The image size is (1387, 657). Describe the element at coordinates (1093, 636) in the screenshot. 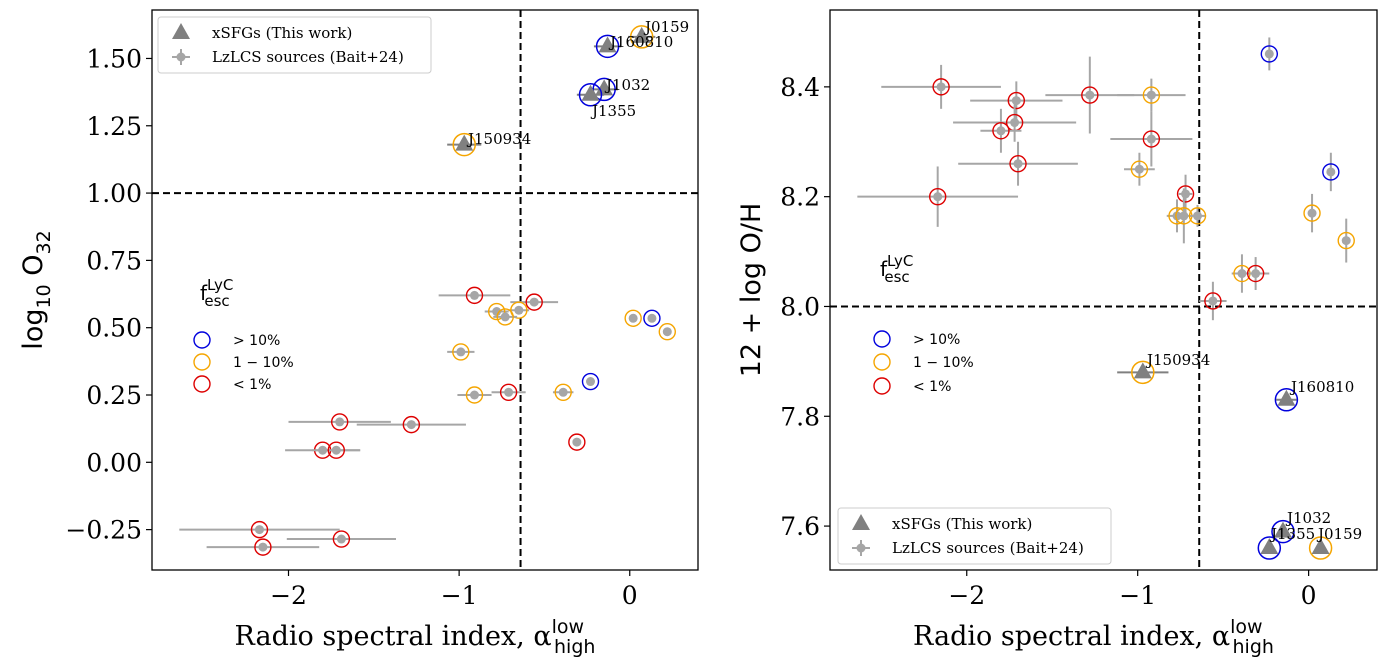

I see `x-axis-label: Radio spectral index, αlow high` at that location.